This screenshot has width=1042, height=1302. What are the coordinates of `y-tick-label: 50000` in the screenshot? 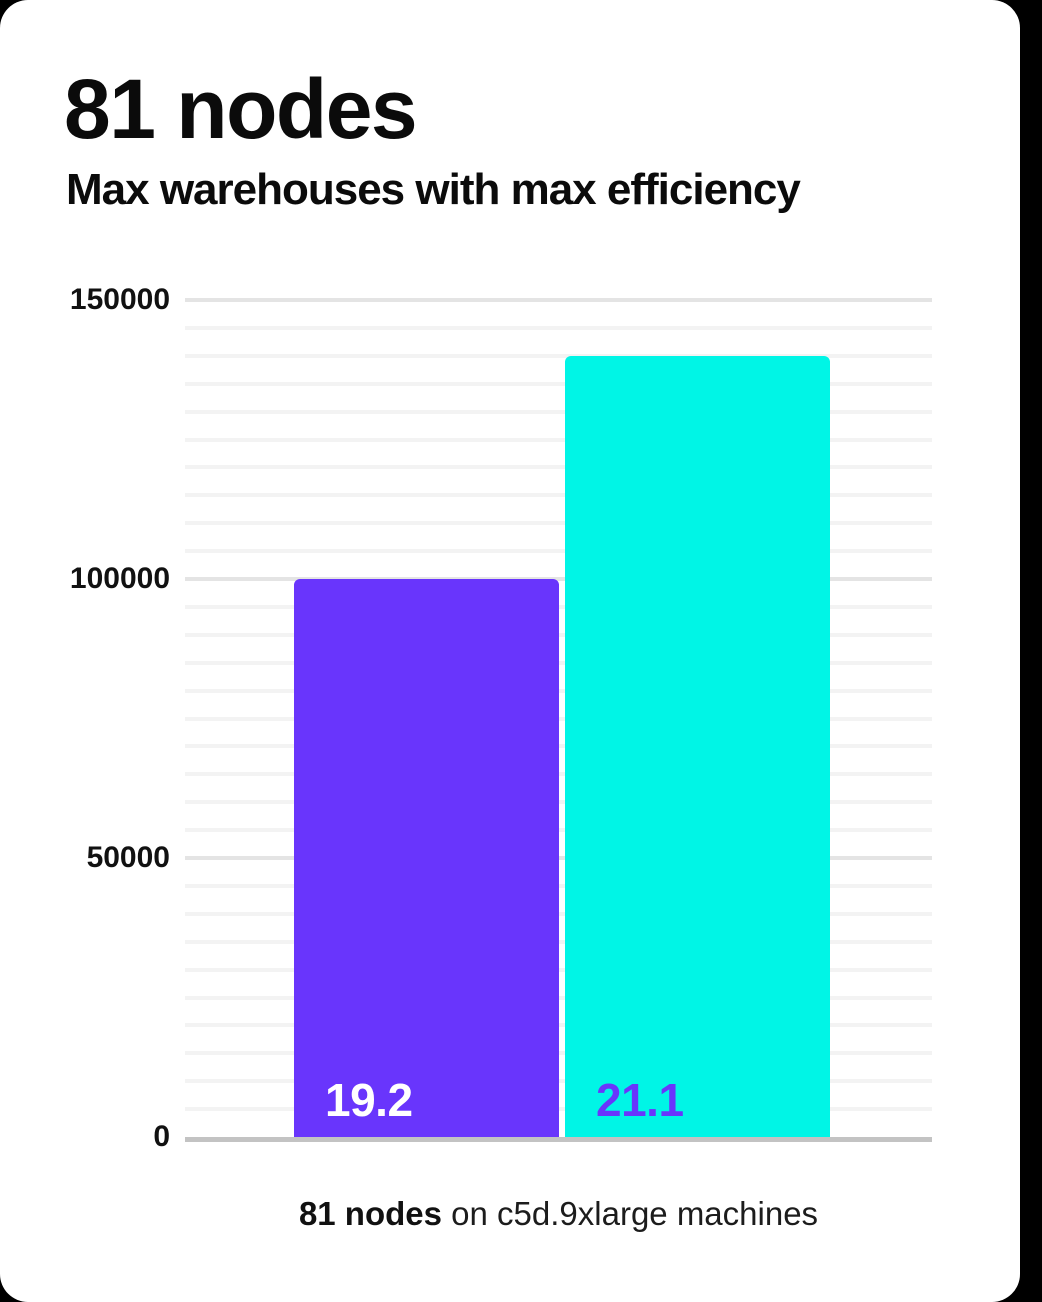 It's located at (128, 858).